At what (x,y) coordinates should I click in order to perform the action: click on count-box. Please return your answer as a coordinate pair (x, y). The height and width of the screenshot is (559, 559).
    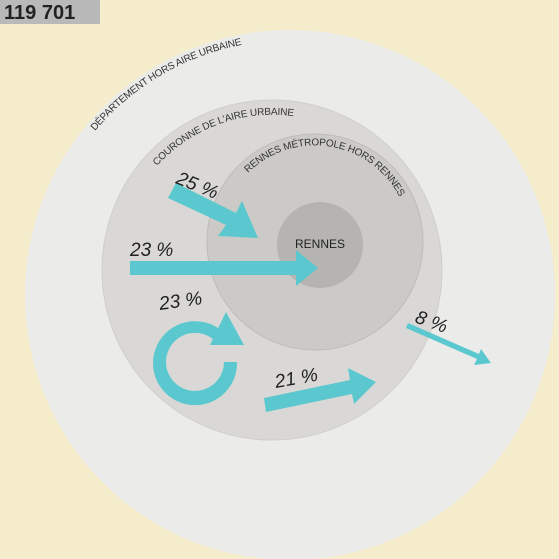
    Looking at the image, I should click on (50, 12).